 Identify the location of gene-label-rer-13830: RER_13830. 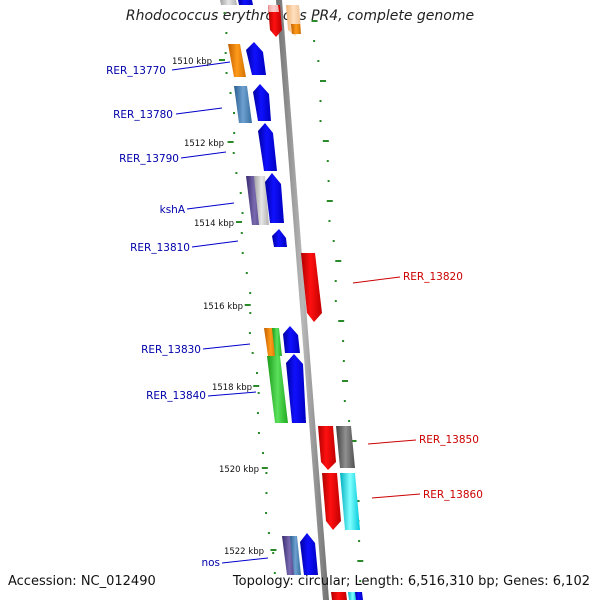
(171, 350).